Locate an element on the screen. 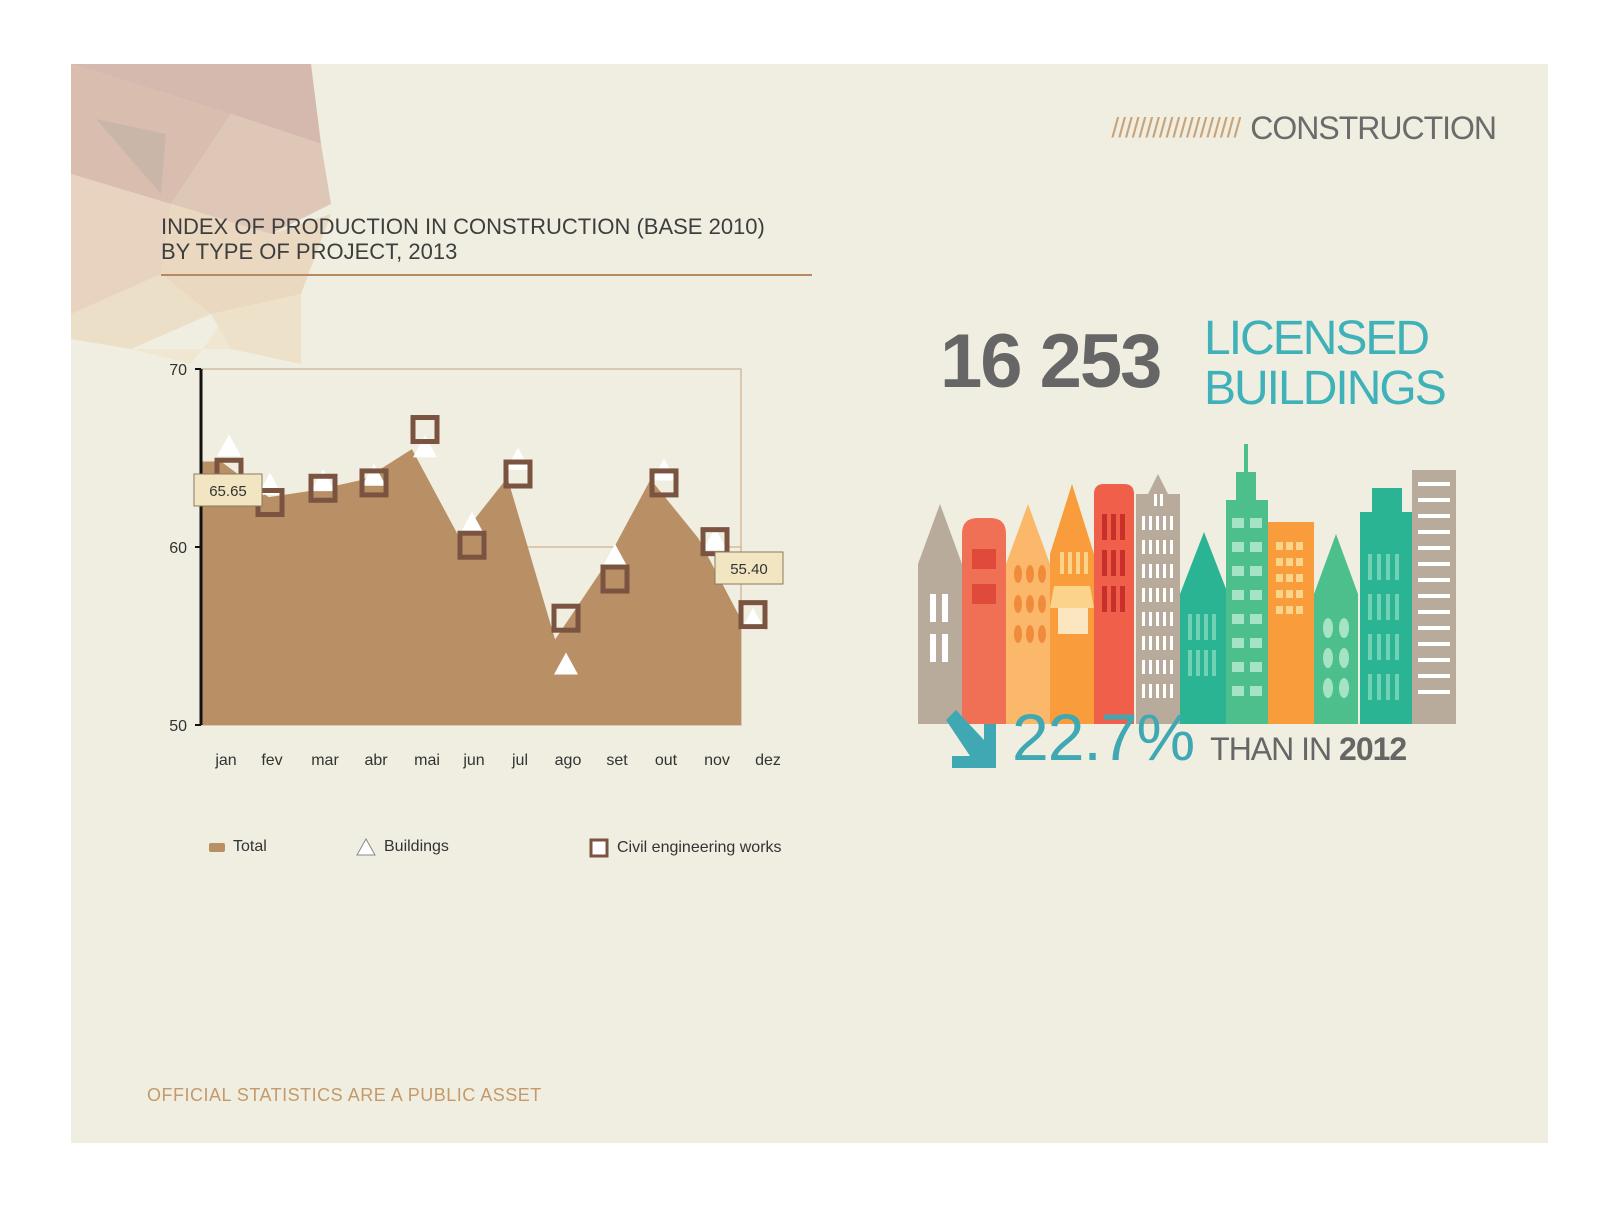 This screenshot has height=1215, width=1610. x-tick-label: nov is located at coordinates (717, 760).